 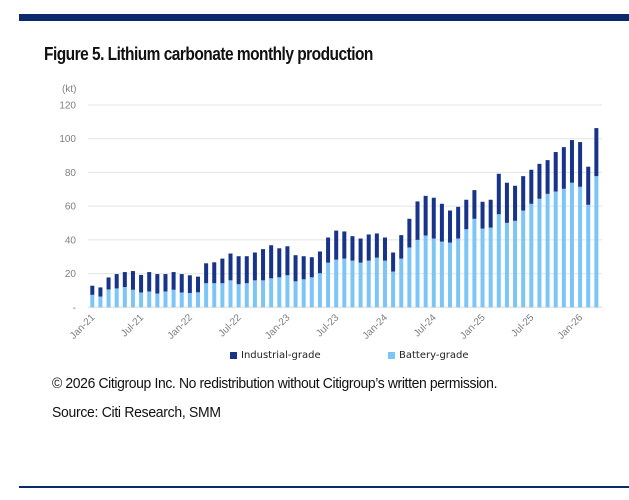 I want to click on y-tick-label: 120, so click(x=67, y=106).